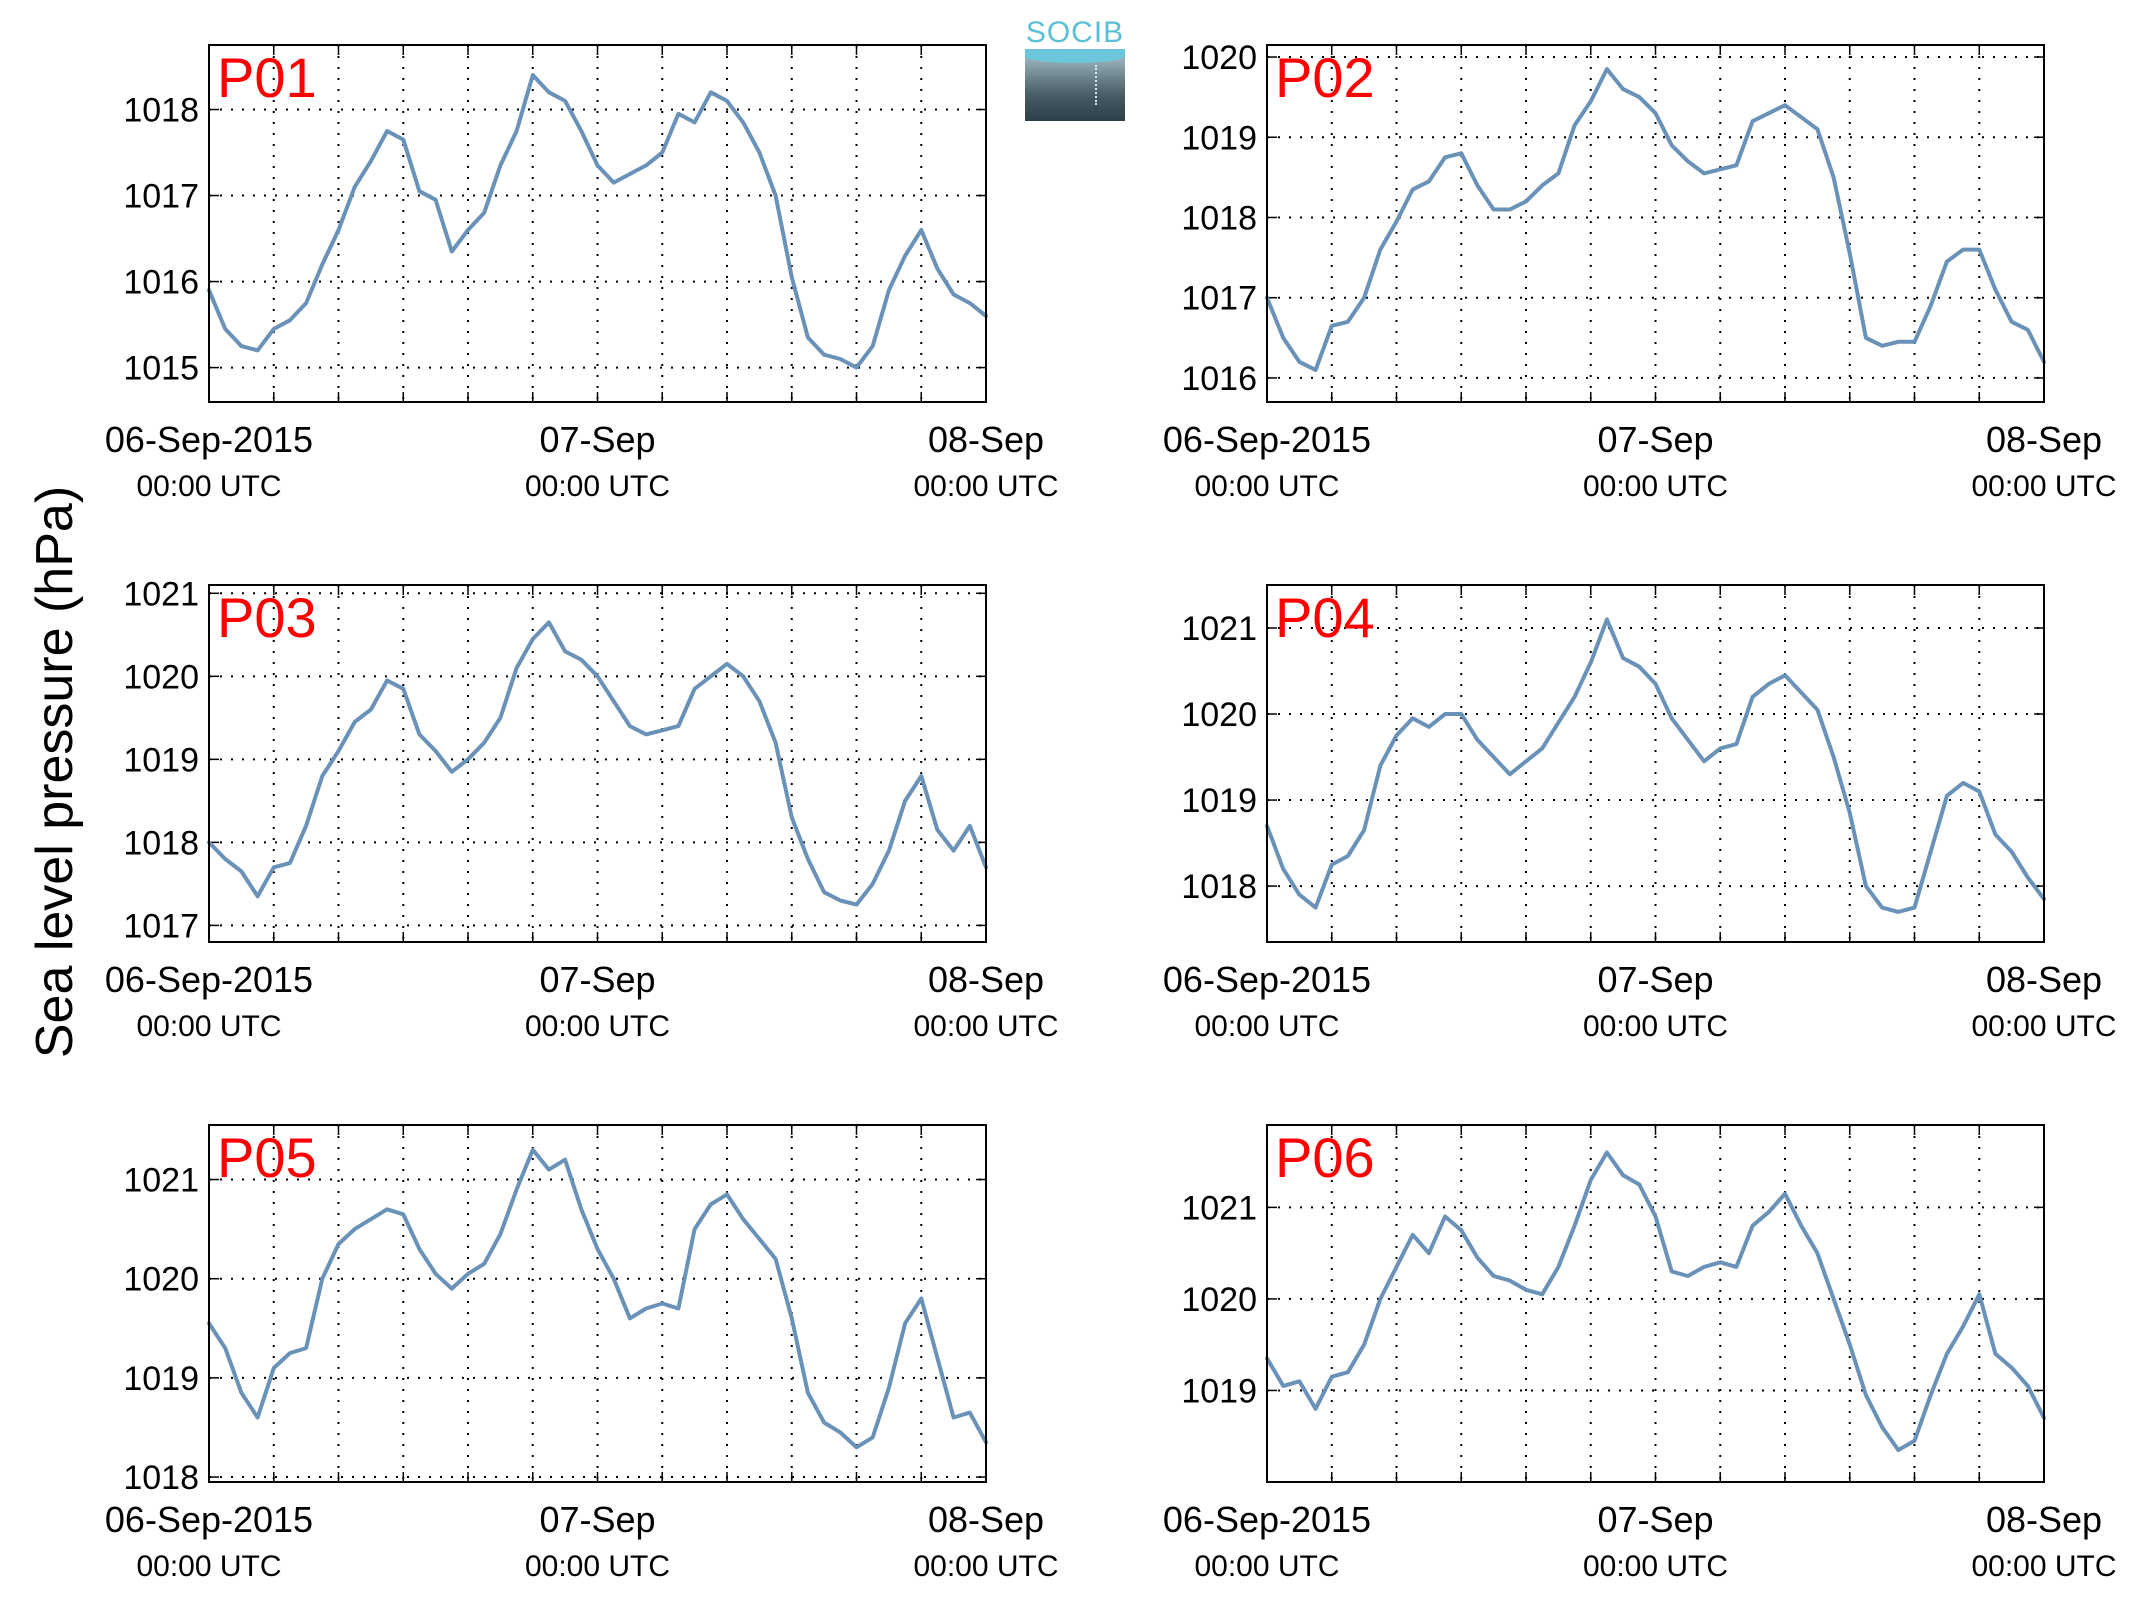 The height and width of the screenshot is (1608, 2133). What do you see at coordinates (1325, 77) in the screenshot?
I see `panel-label: P02` at bounding box center [1325, 77].